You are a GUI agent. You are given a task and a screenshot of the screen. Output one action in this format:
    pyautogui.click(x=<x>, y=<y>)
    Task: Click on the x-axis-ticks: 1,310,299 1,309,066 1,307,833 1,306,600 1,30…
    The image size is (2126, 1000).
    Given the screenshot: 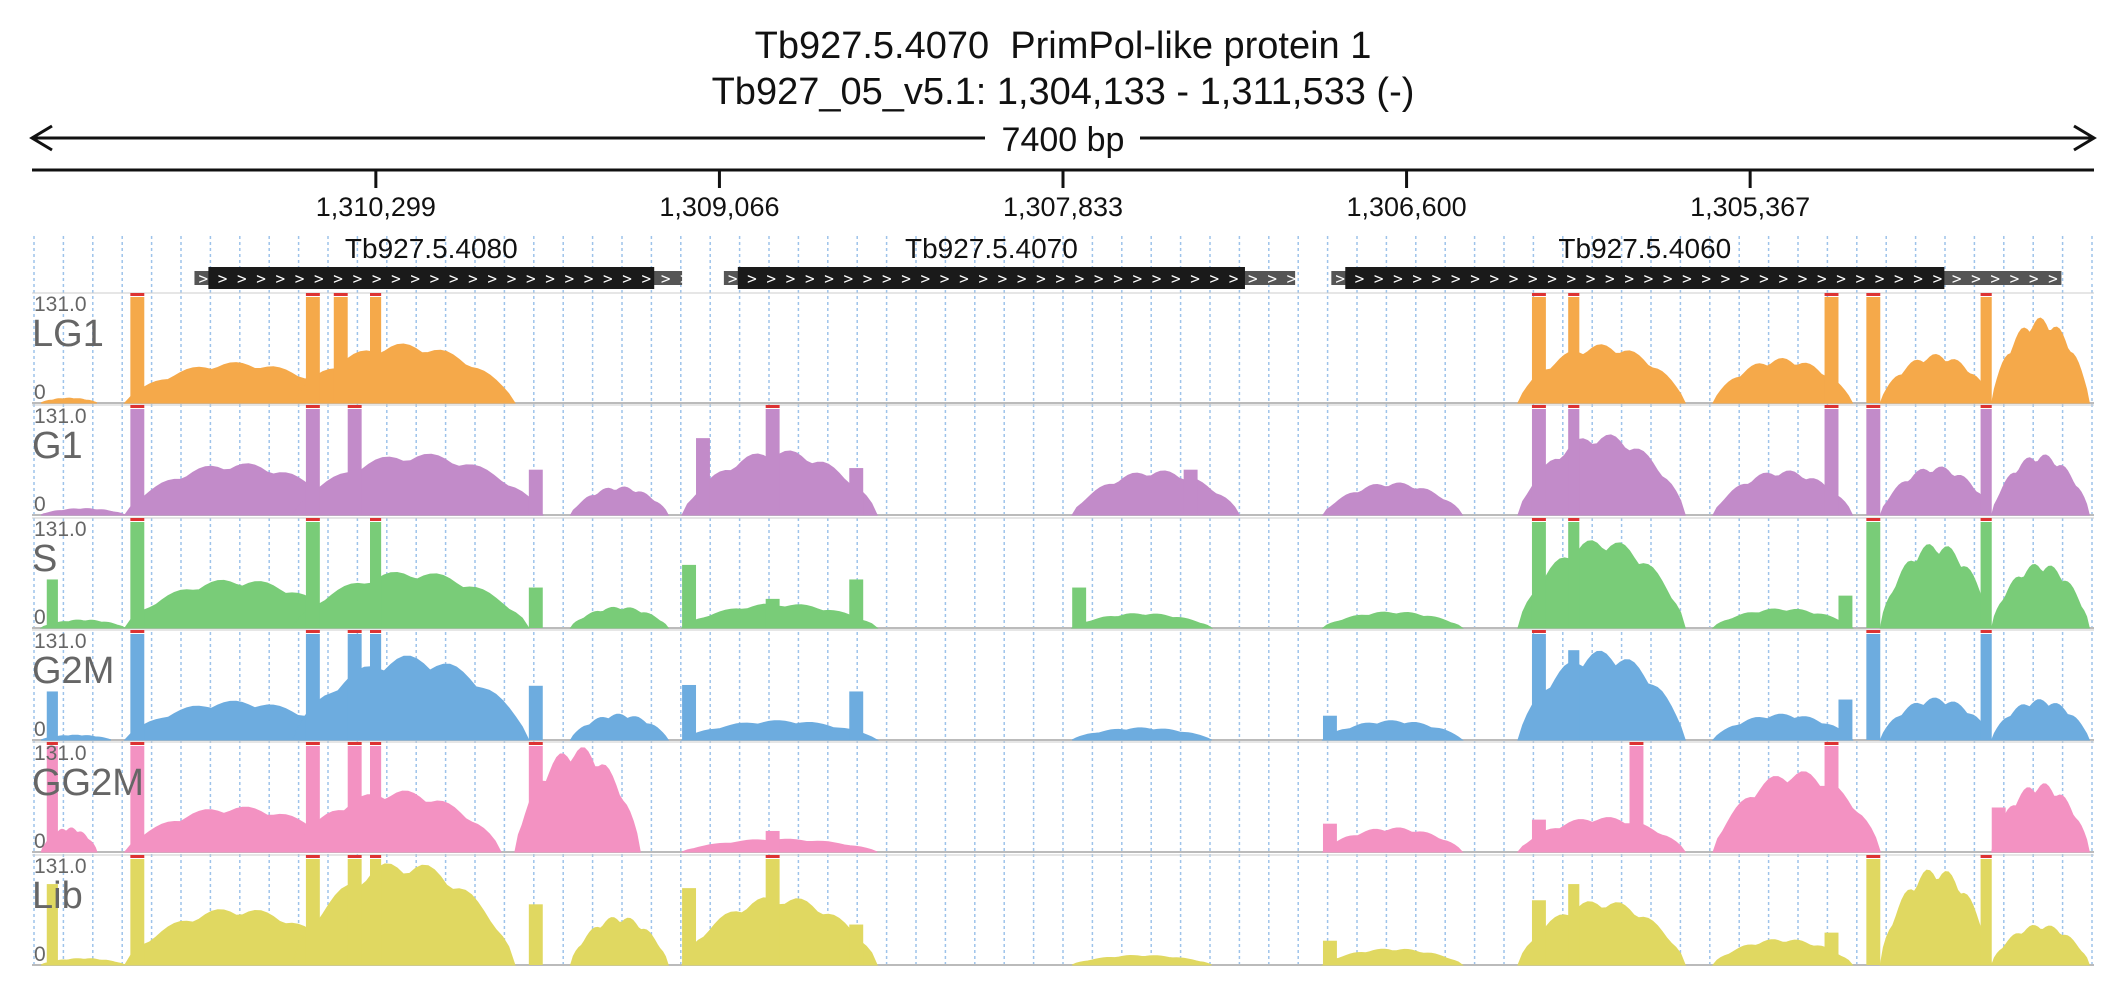 What is the action you would take?
    pyautogui.click(x=1063, y=196)
    